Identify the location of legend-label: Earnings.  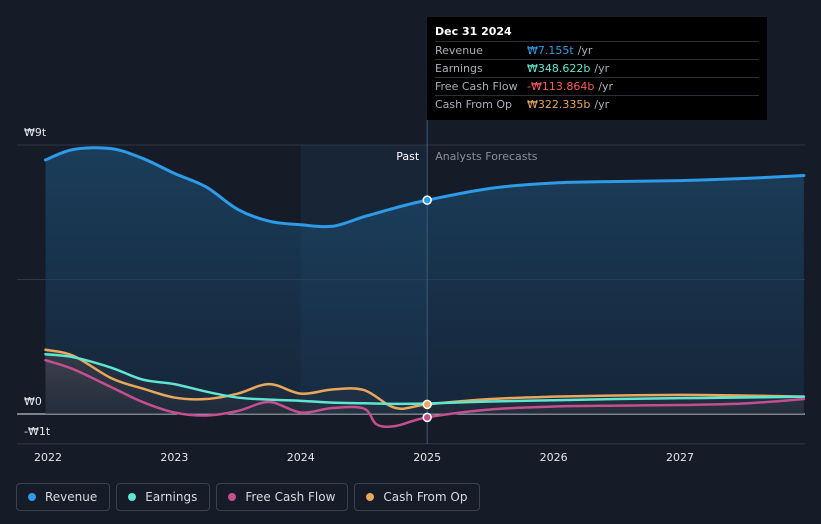
(171, 497).